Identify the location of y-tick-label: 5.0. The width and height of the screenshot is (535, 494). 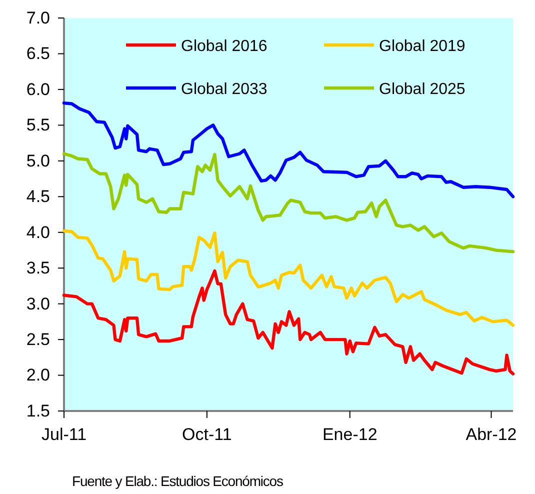
(38, 160).